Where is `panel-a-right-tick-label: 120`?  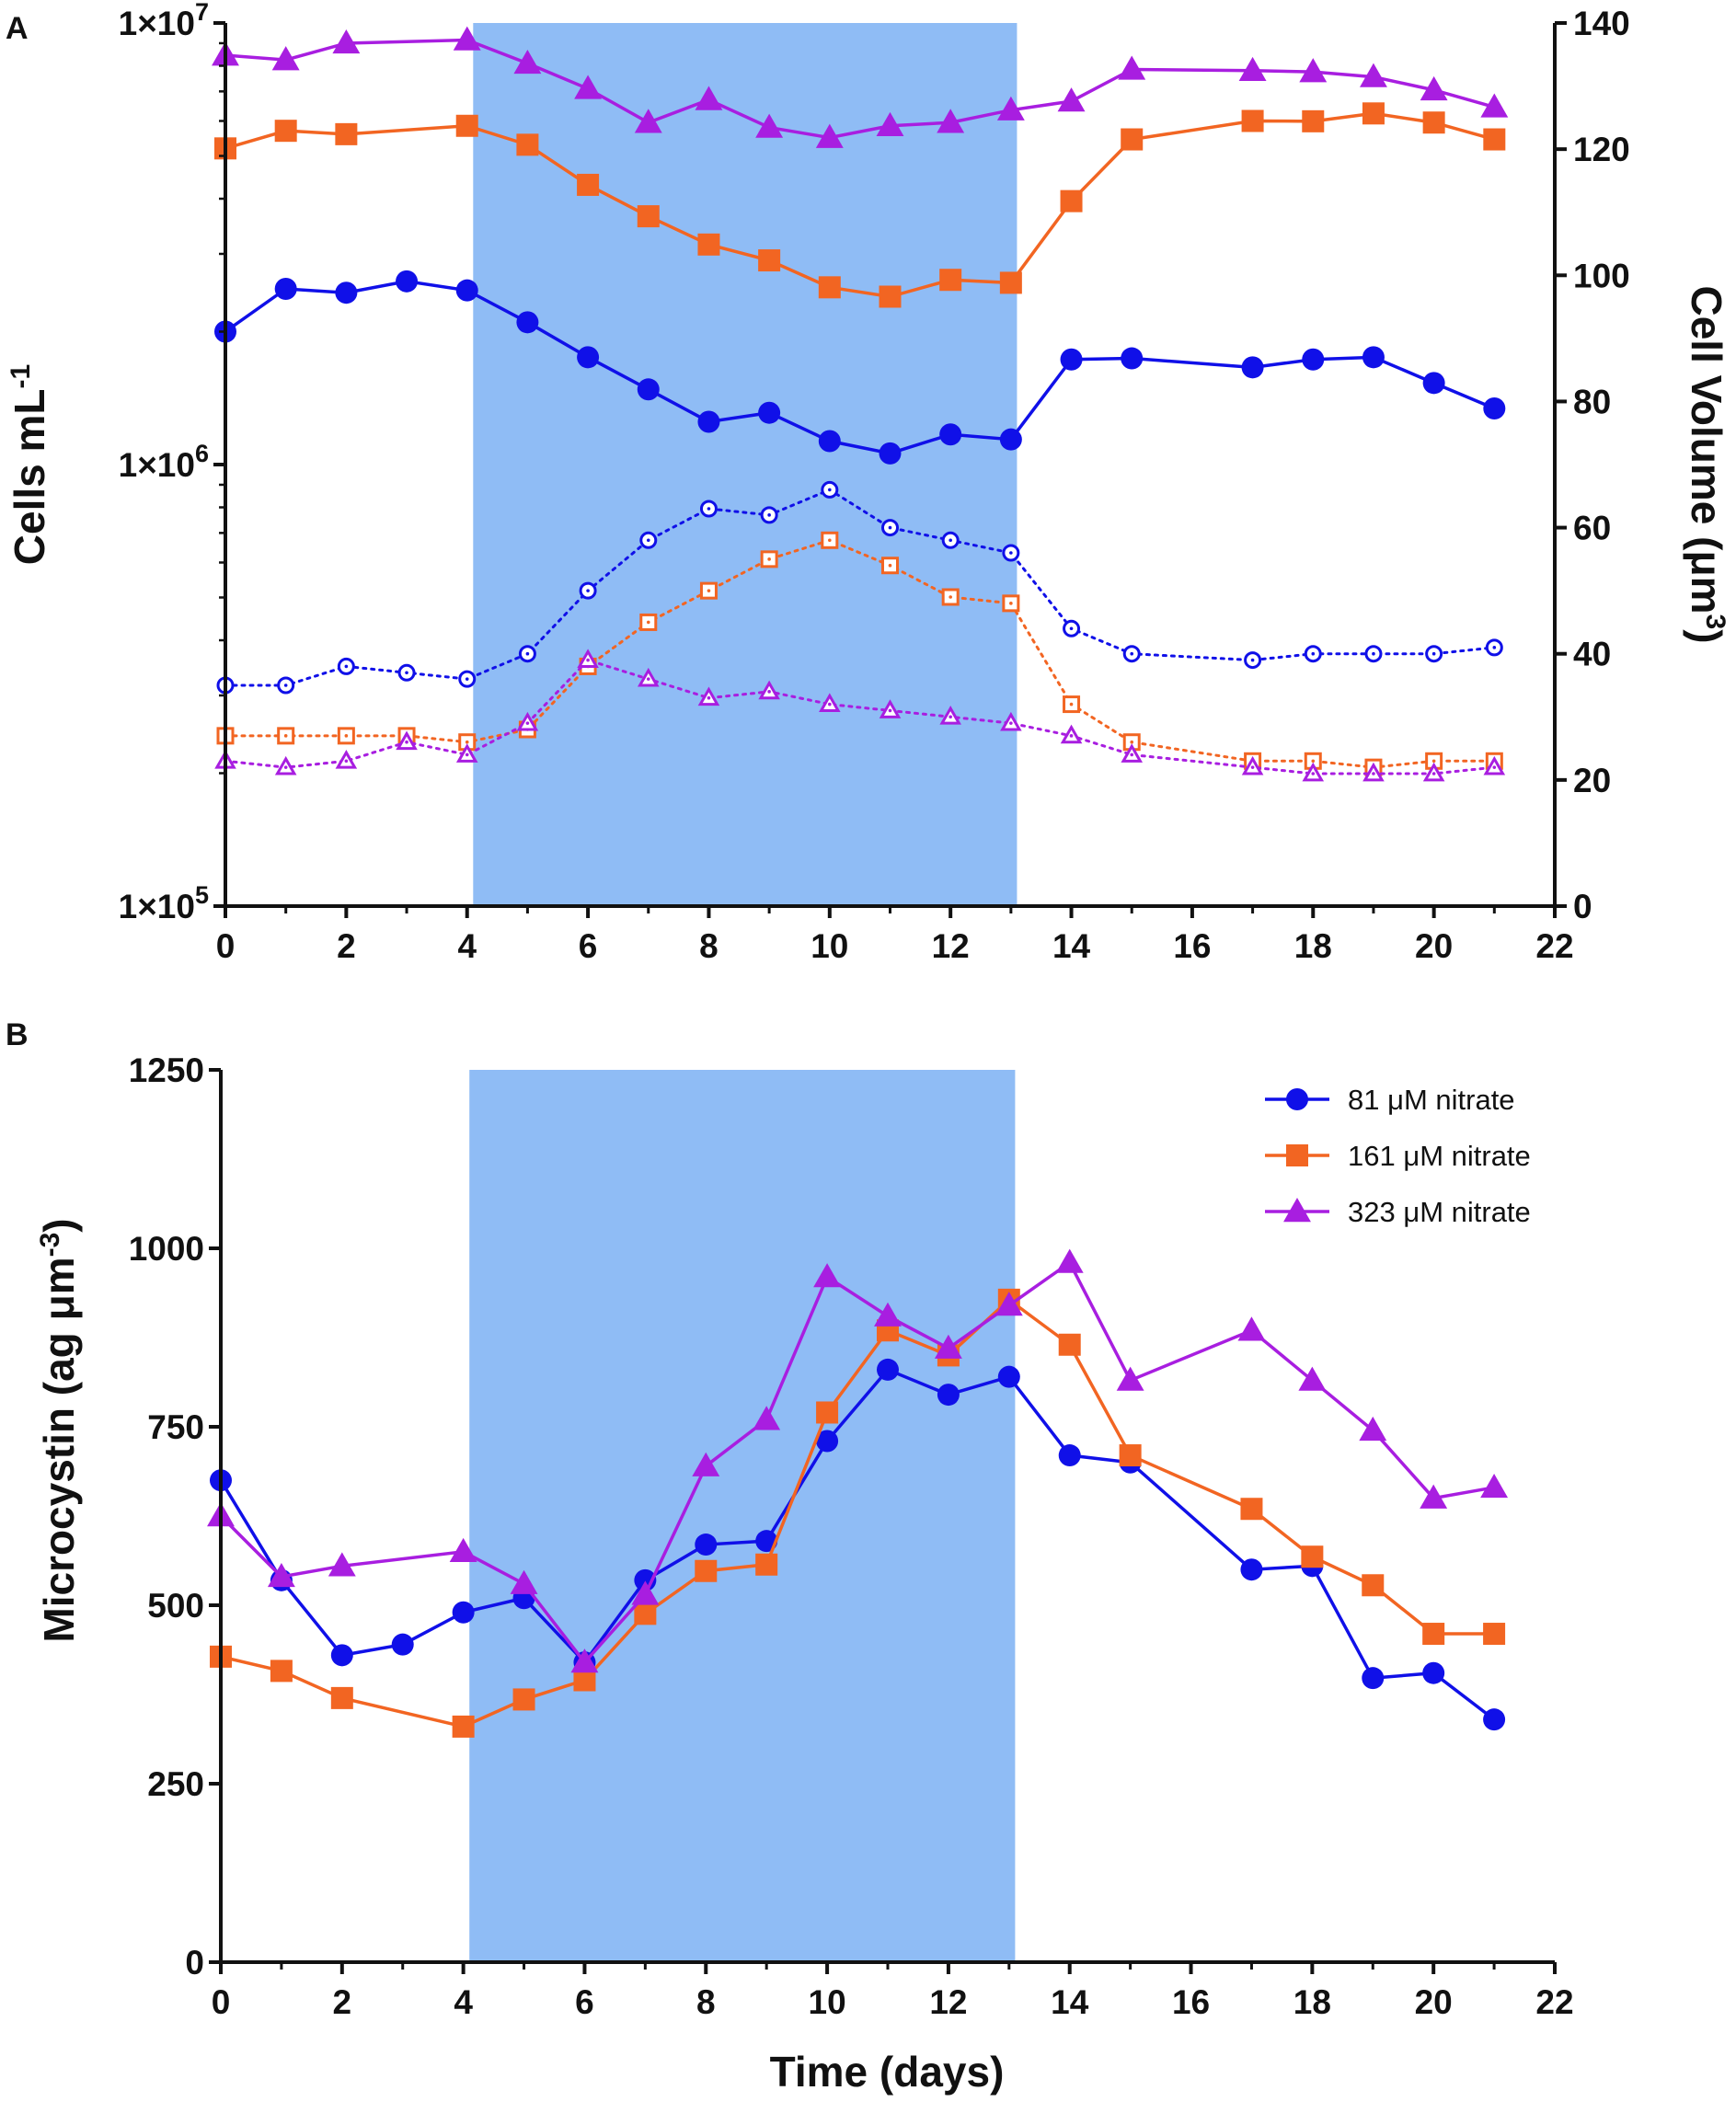
panel-a-right-tick-label: 120 is located at coordinates (1602, 149).